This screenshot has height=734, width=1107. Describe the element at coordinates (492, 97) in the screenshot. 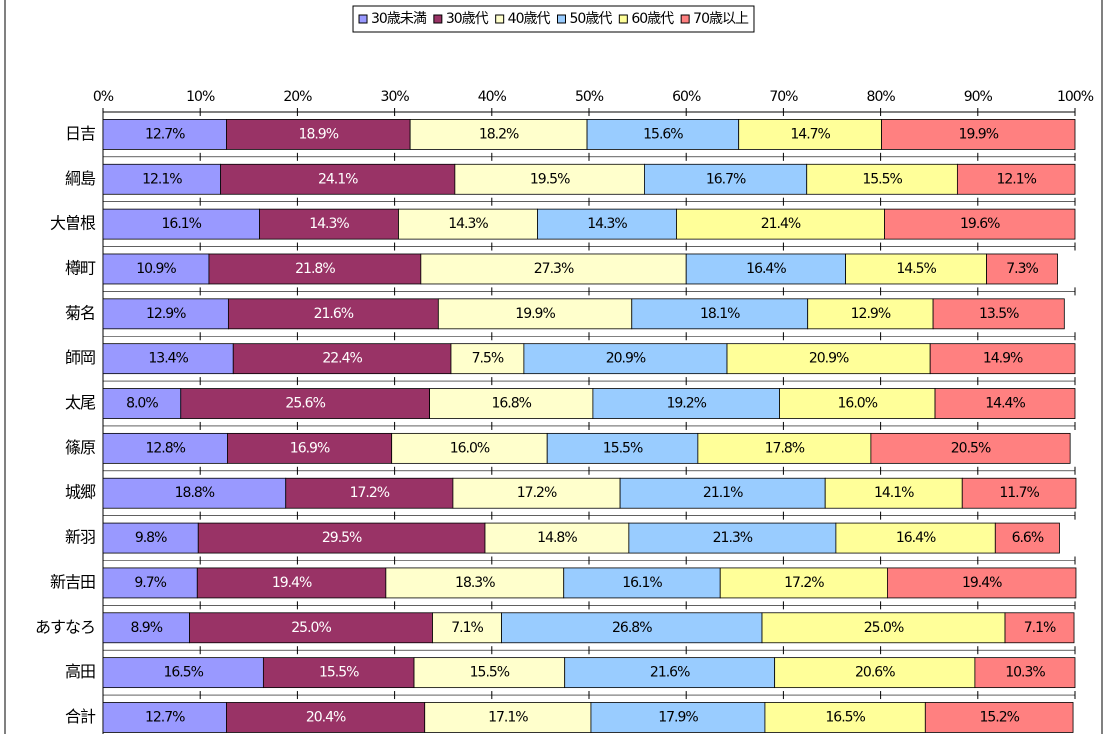

I see `x-tick-label: 40%` at that location.